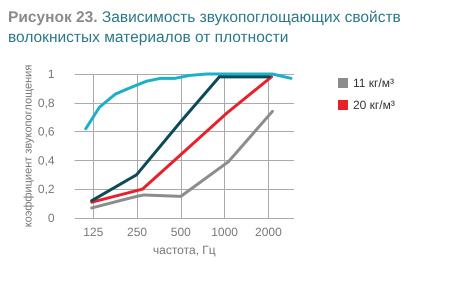  Describe the element at coordinates (28, 146) in the screenshot. I see `y-axis-title: коэффициент звукопоглощения` at that location.